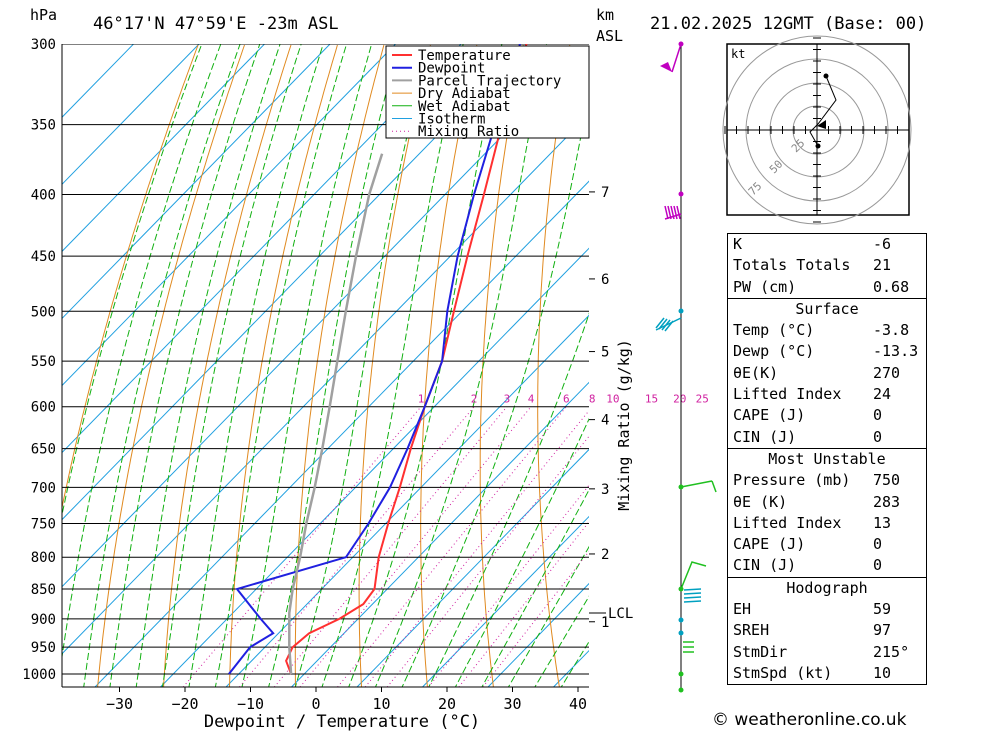 The height and width of the screenshot is (733, 1000). Describe the element at coordinates (812, 265) in the screenshot. I see `stat-row-totals: Totals Totals 21` at that location.